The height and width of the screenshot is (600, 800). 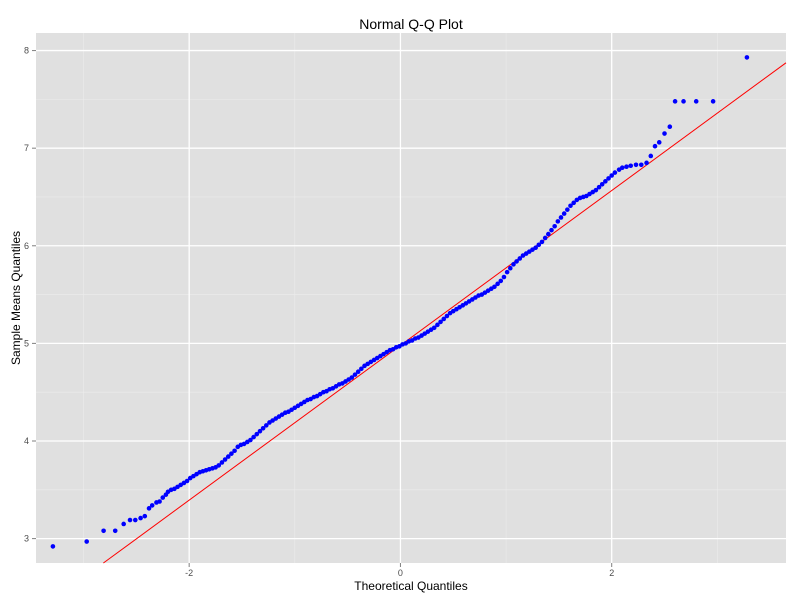 I want to click on y-axis-label: Sample Means Quantiles, so click(x=16, y=298).